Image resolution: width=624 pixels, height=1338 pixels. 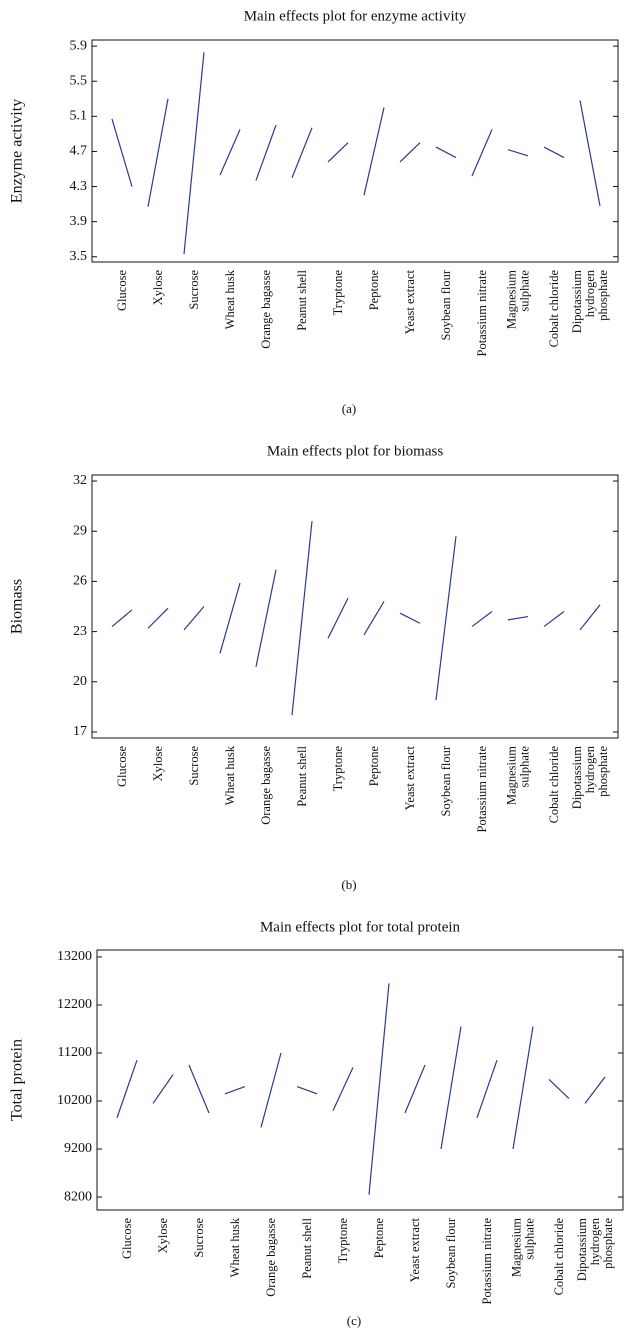 I want to click on y-tick-label: 11200, so click(x=75, y=1052).